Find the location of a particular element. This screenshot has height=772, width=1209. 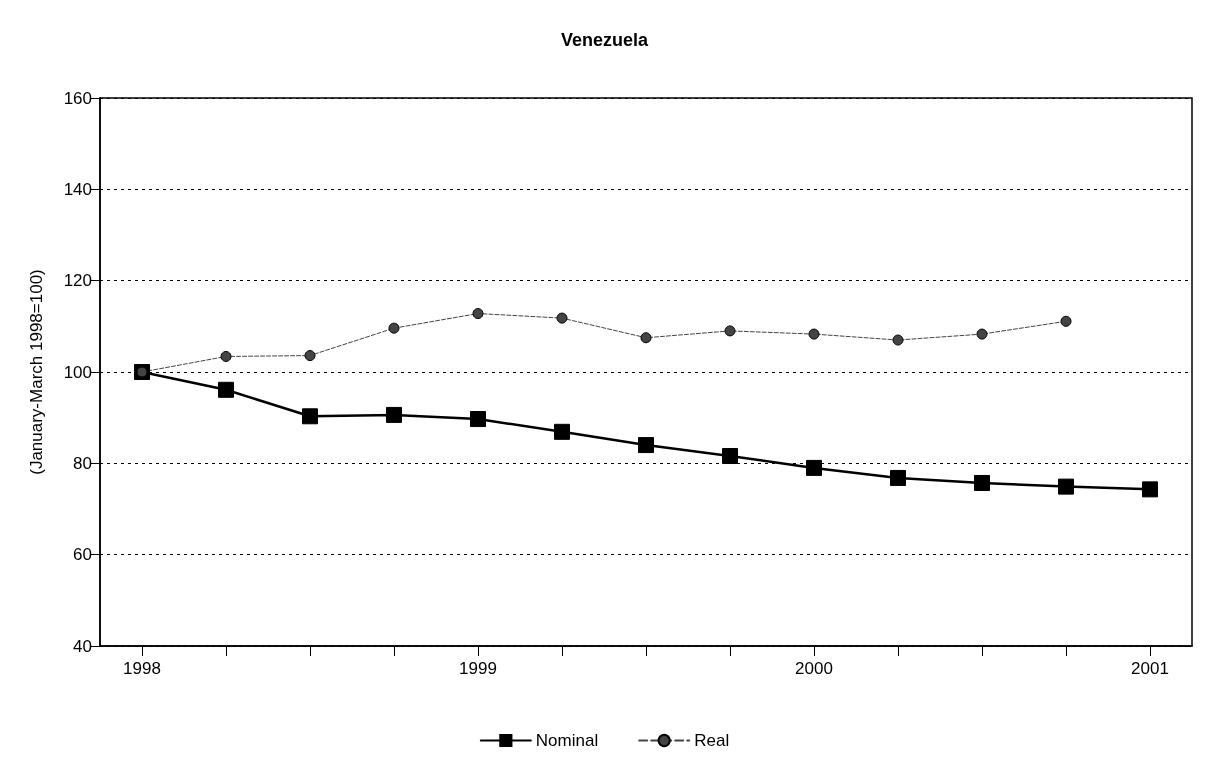

y-tick-label: 40 is located at coordinates (82, 646).